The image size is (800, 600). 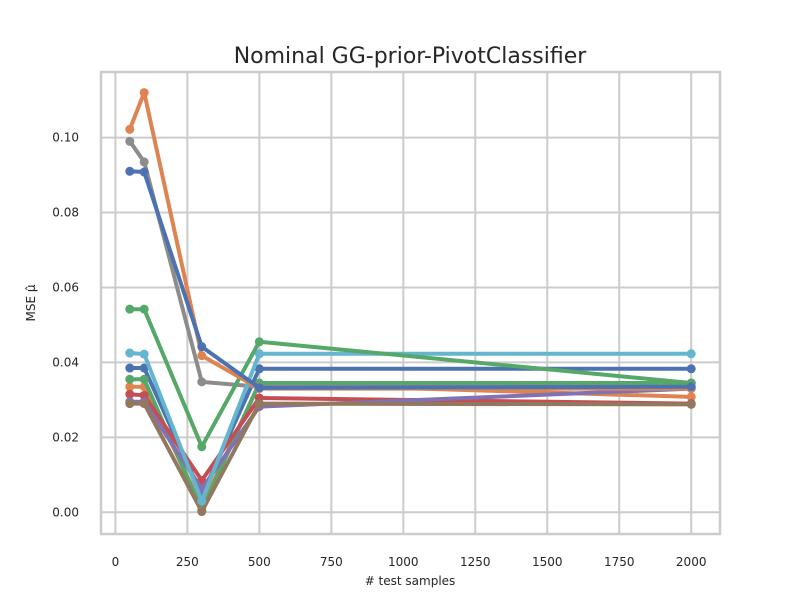 I want to click on y-tick-labels: 0.00 0.02 0.04 0.06 0.08 0.10, so click(x=65, y=325).